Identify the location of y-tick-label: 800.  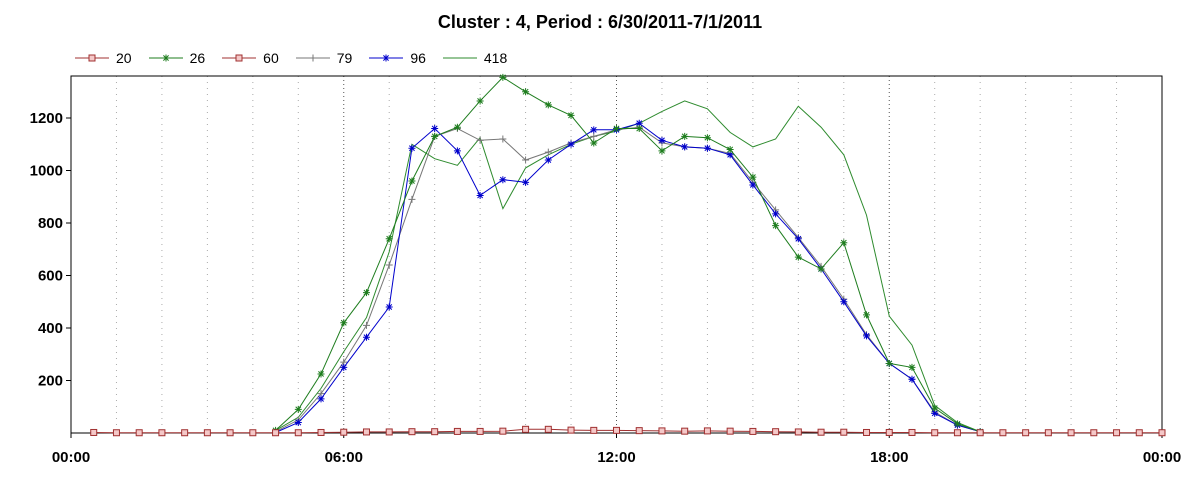
(50, 223).